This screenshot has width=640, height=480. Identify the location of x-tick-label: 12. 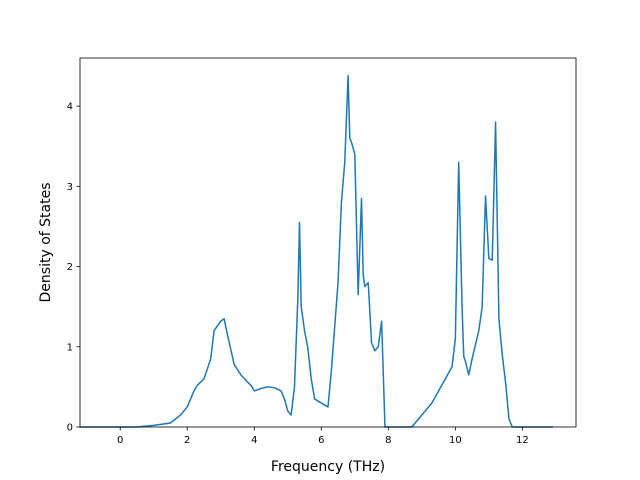
(522, 440).